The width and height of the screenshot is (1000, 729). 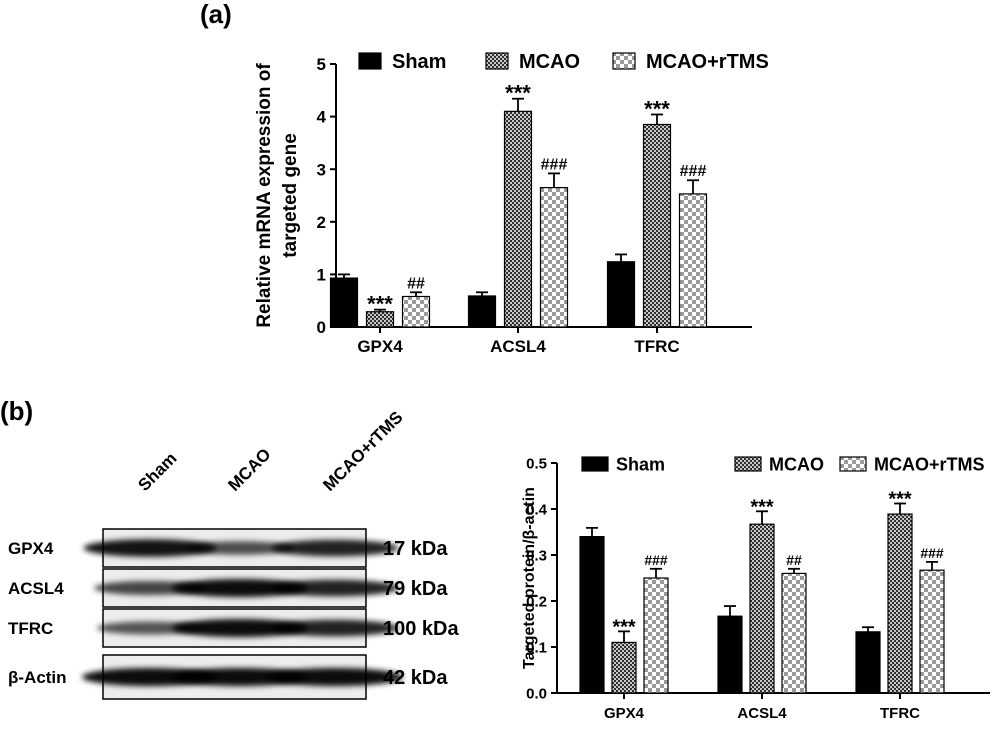 What do you see at coordinates (415, 589) in the screenshot?
I see `blot-size-label: 79 kDa` at bounding box center [415, 589].